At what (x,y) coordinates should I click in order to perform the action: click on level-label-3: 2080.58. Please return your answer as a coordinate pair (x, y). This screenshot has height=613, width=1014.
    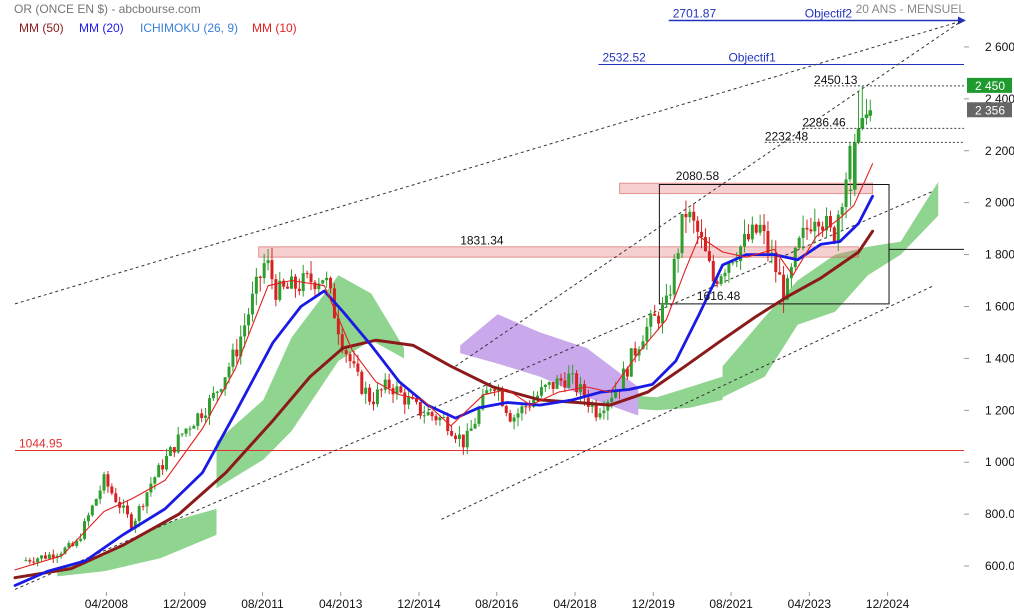
    Looking at the image, I should click on (698, 176).